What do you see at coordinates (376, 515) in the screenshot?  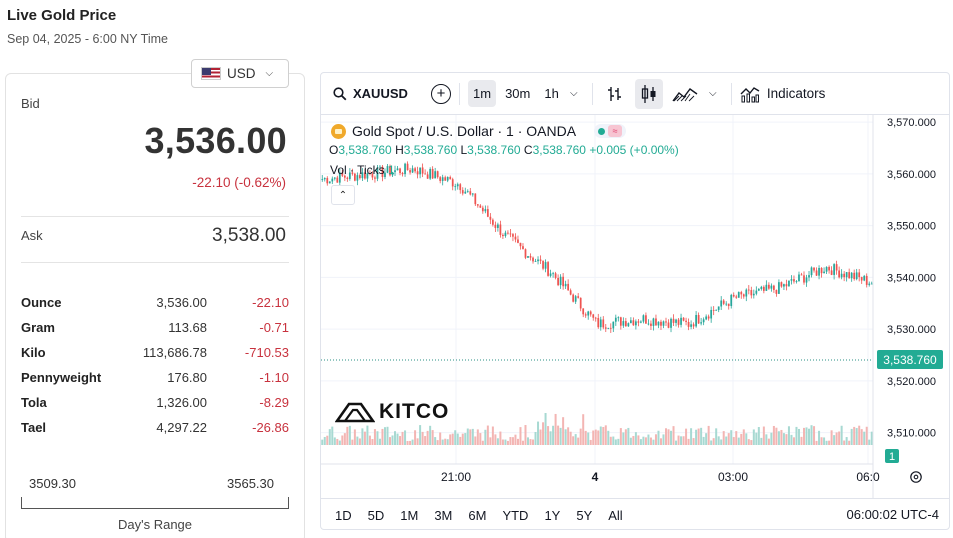 I see `range-5d-button: 5D` at bounding box center [376, 515].